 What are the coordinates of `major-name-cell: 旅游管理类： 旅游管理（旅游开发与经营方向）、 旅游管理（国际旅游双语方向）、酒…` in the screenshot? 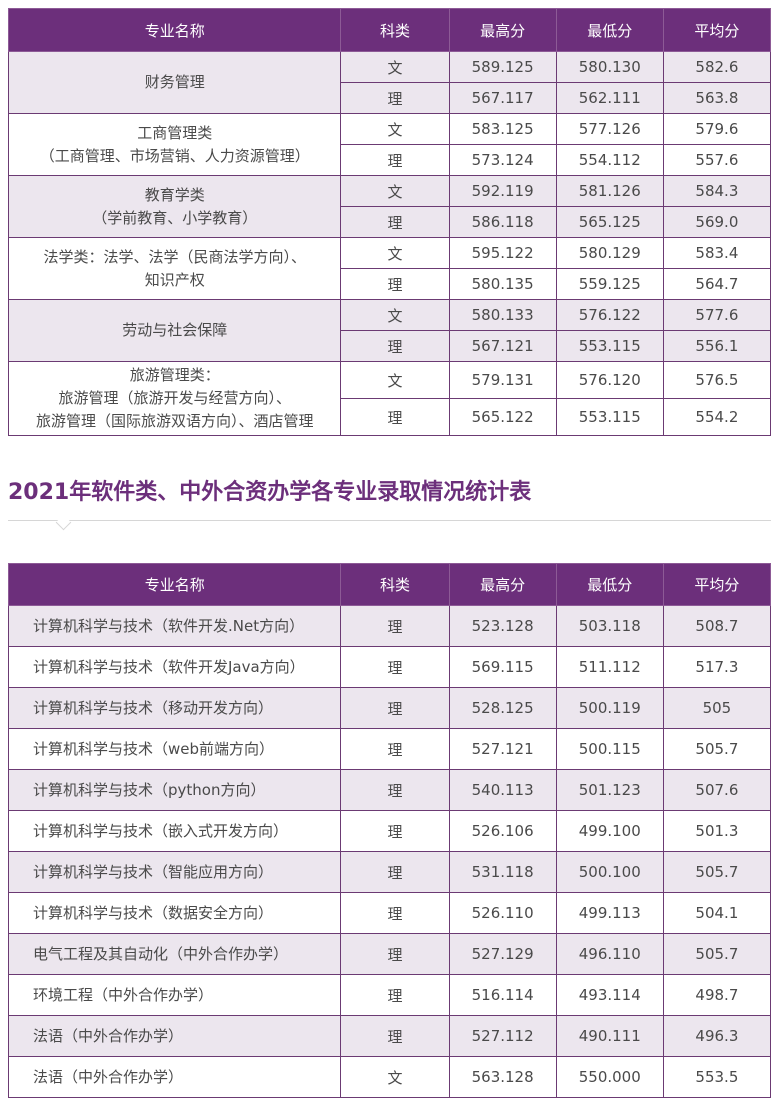 It's located at (174, 398).